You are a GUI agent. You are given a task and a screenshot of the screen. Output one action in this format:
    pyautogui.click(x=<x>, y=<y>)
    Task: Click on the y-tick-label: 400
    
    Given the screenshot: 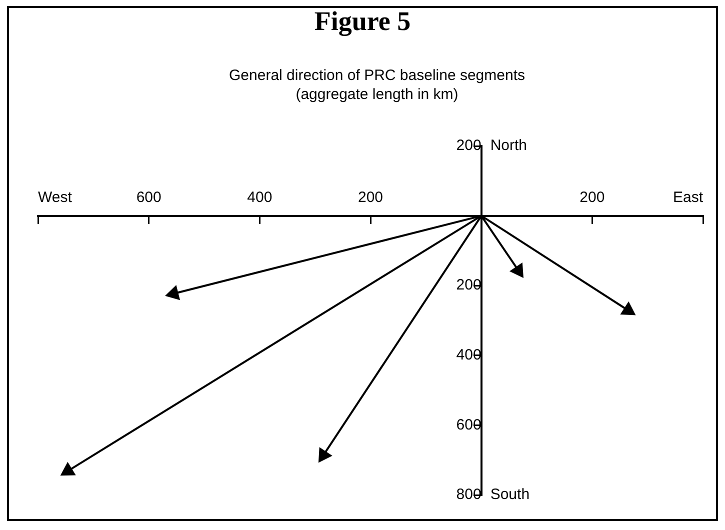 What is the action you would take?
    pyautogui.click(x=469, y=355)
    